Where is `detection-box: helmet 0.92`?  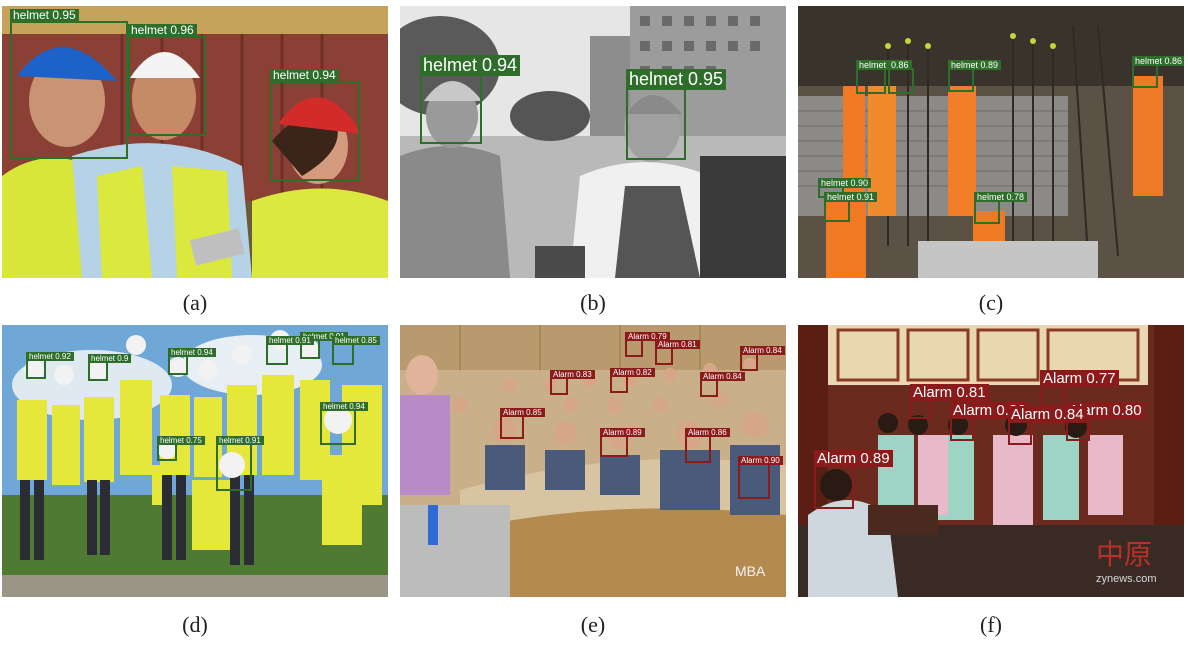
detection-box: helmet 0.92 is located at coordinates (36, 369).